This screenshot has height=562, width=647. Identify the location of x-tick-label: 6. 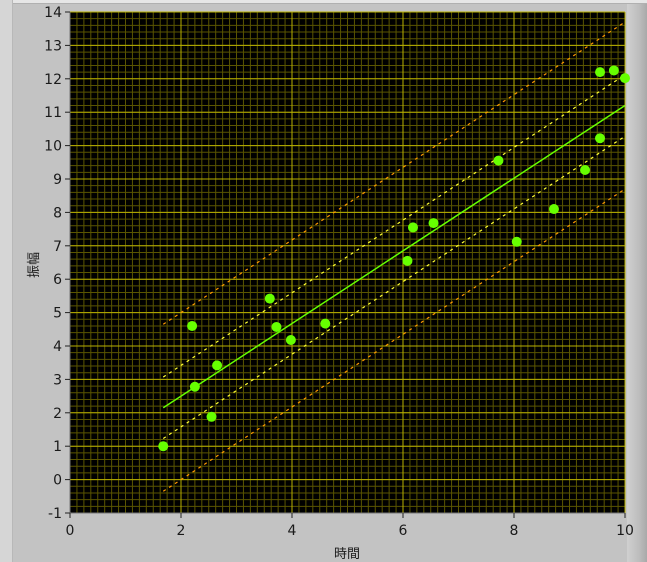
(403, 531).